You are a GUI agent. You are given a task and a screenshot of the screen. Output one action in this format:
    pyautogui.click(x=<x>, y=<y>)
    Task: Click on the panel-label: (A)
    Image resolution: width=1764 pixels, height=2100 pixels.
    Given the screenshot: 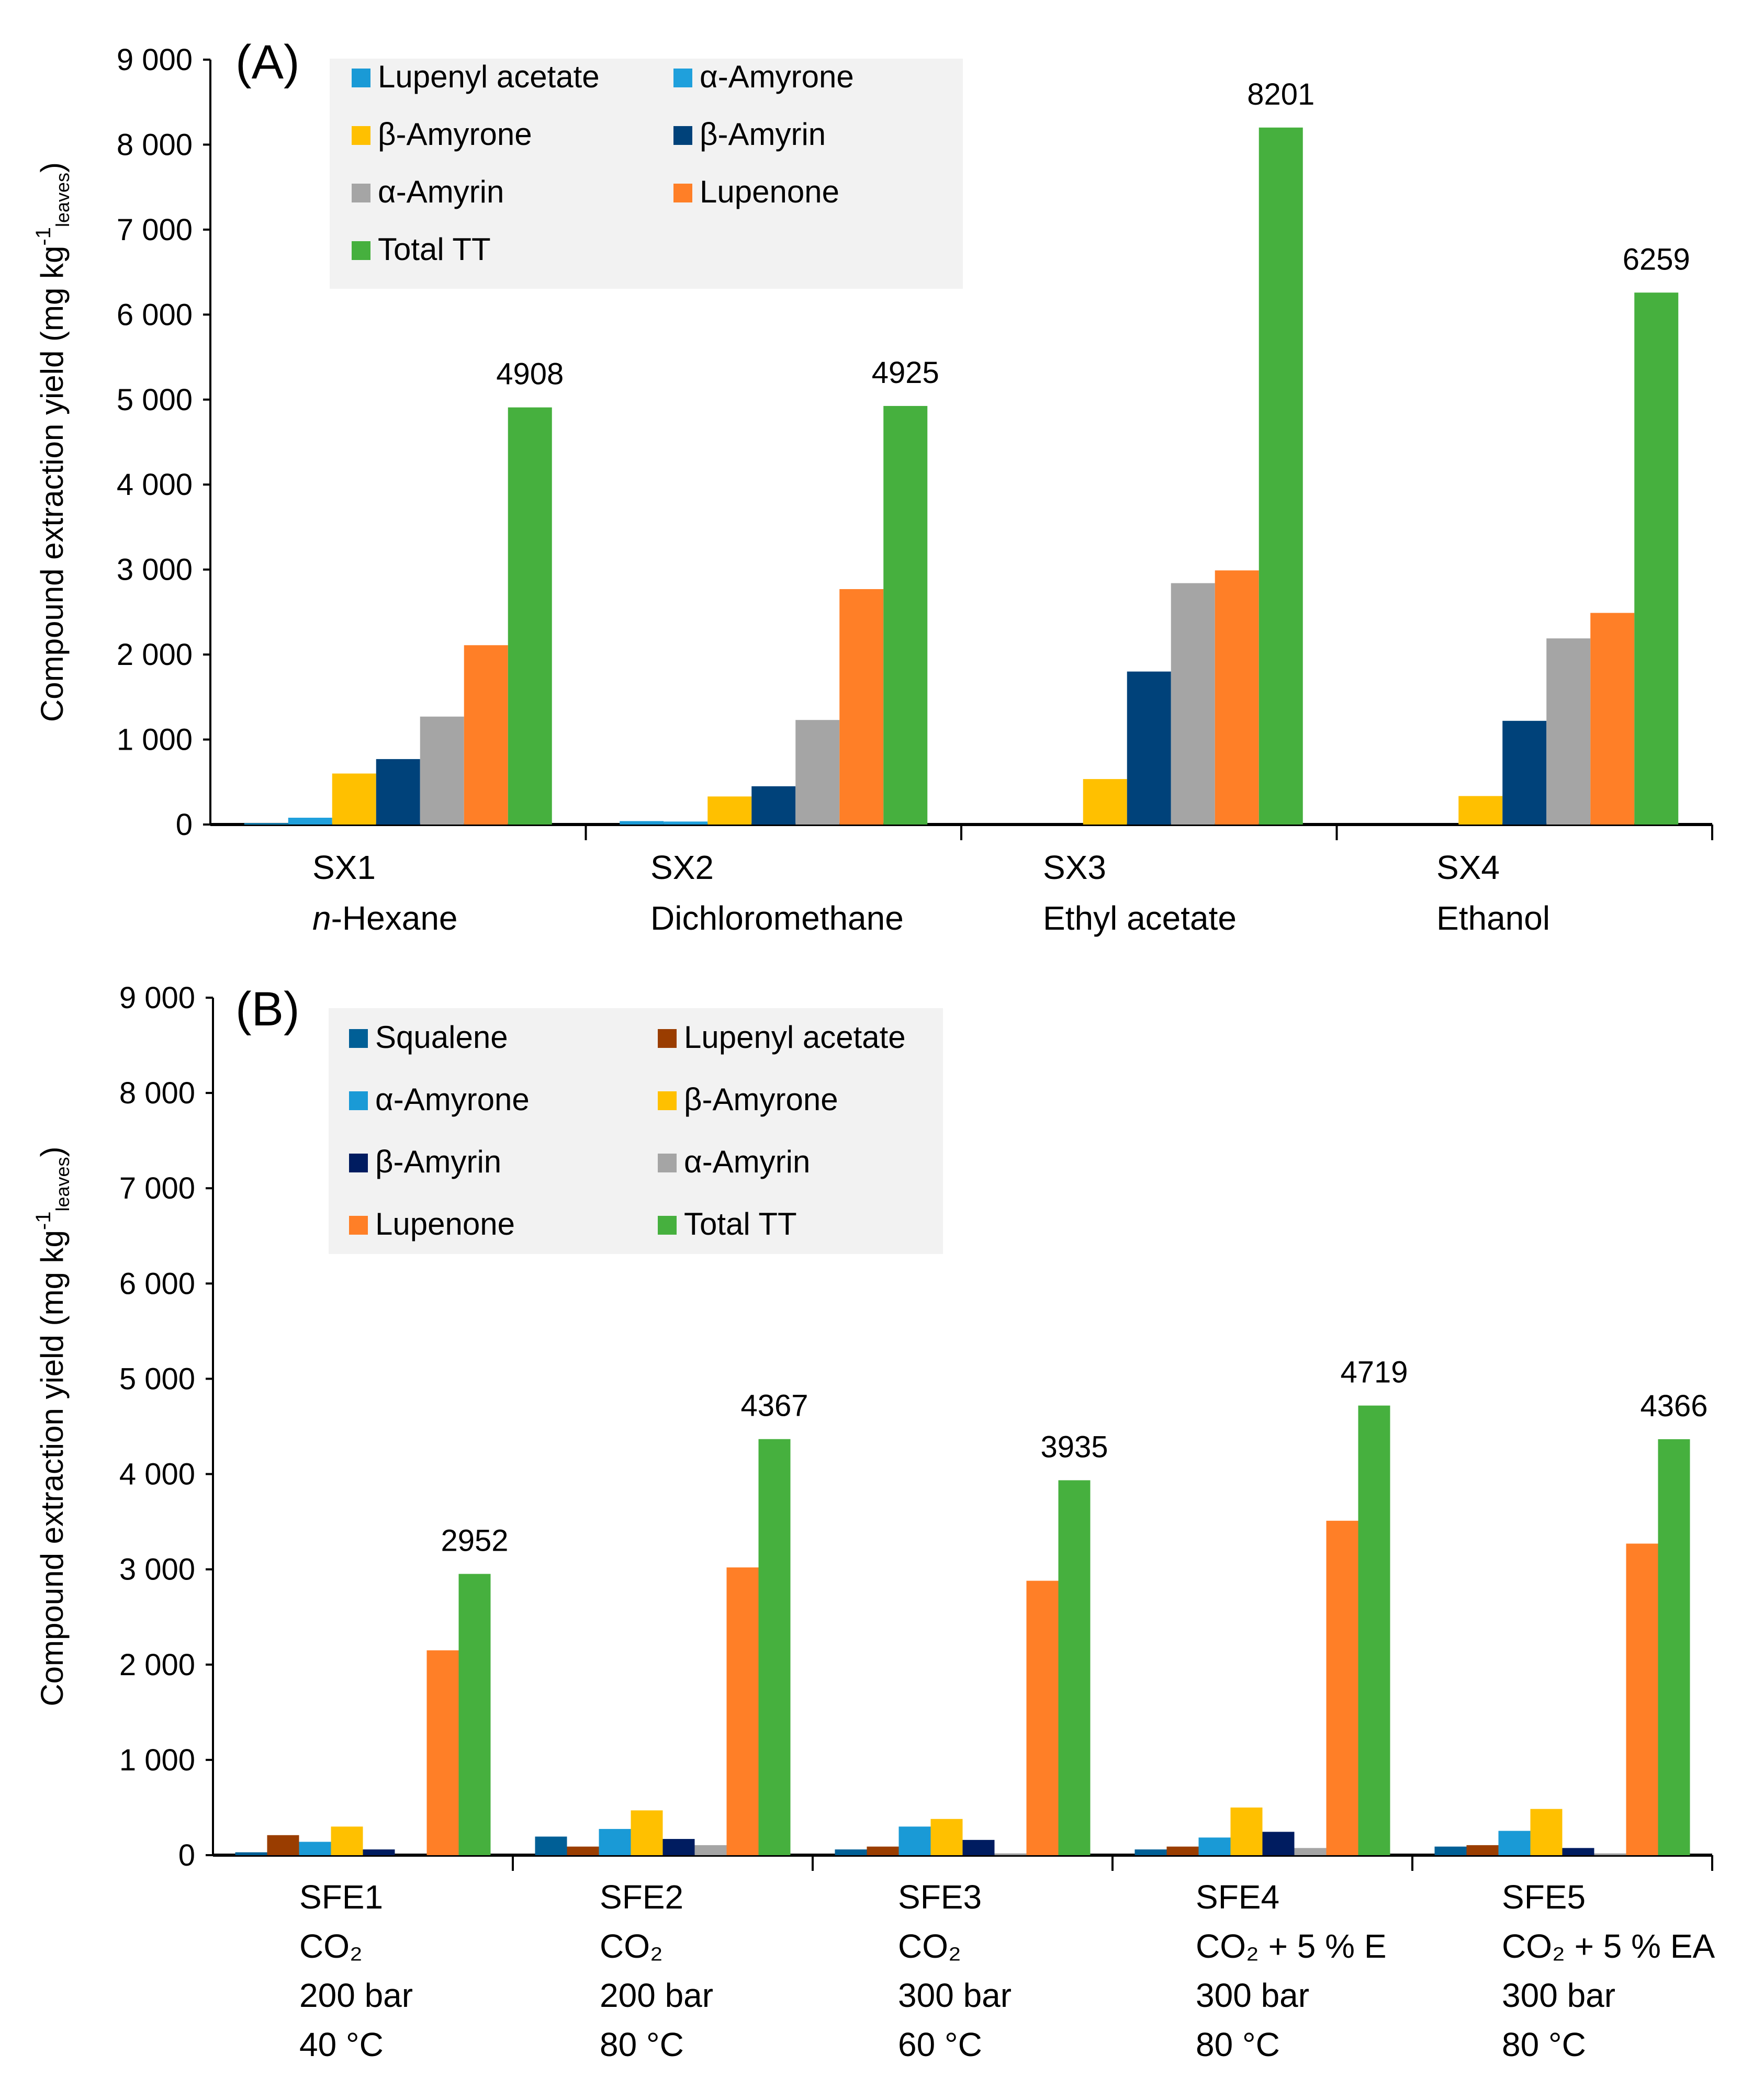 What is the action you would take?
    pyautogui.click(x=267, y=62)
    